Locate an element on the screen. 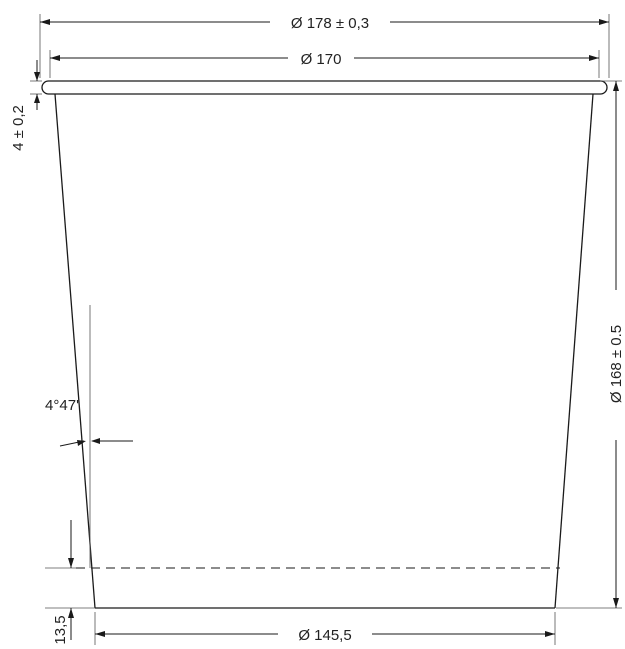  cup-right-wall is located at coordinates (574, 351).